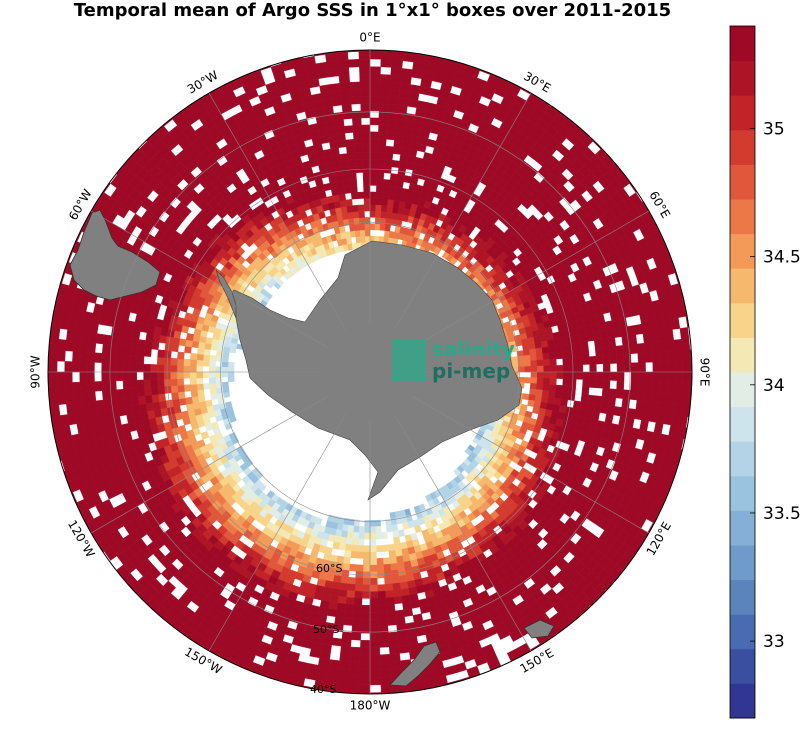  Describe the element at coordinates (774, 642) in the screenshot. I see `colorbar-tick-label: 33` at that location.